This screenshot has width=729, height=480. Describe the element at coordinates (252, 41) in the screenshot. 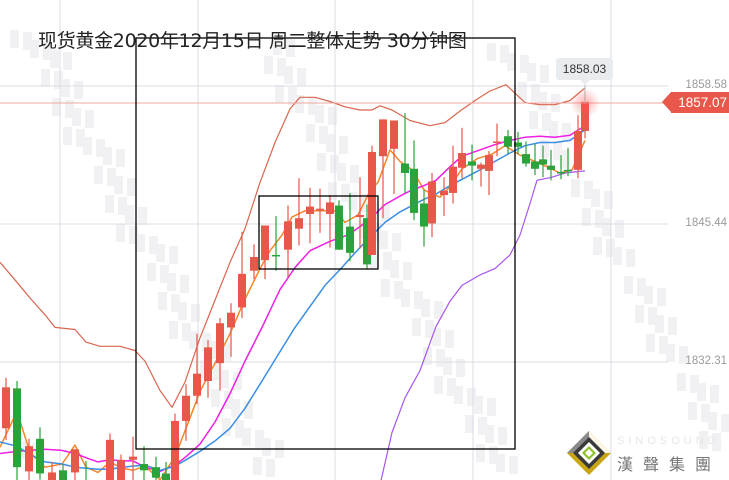

I see `chart-title: 现货黄金2020年12月15日 周二整体走势 30分钟图` at that location.